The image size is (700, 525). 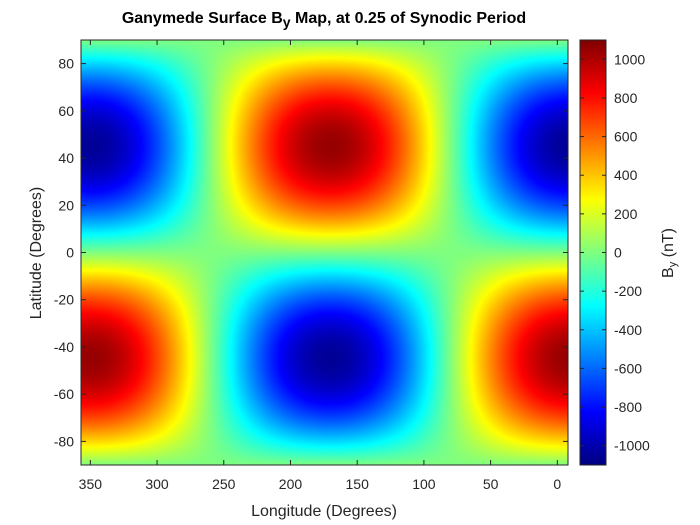 I want to click on y-tick-label: -20, so click(x=64, y=300).